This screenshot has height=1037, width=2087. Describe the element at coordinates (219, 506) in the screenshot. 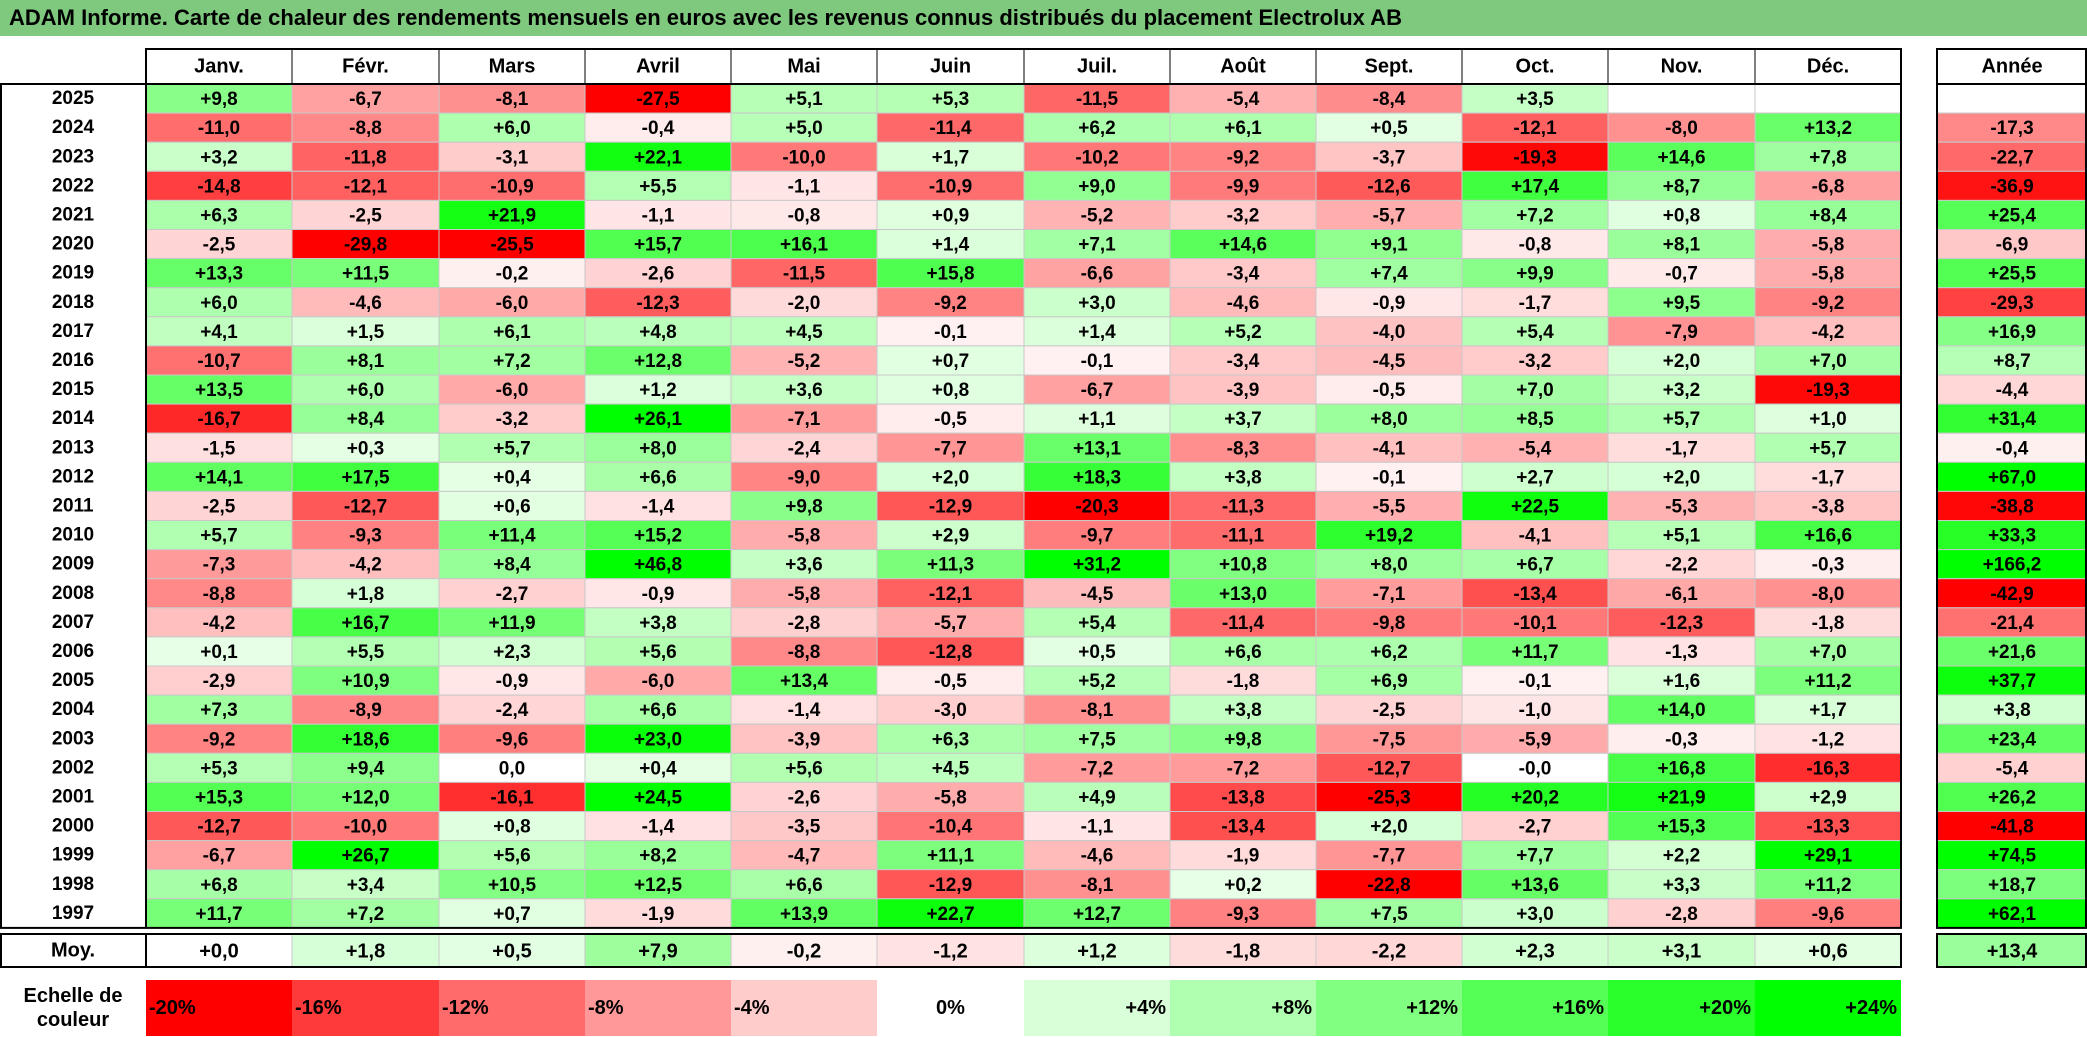

I see `cell-value: -2,5` at that location.